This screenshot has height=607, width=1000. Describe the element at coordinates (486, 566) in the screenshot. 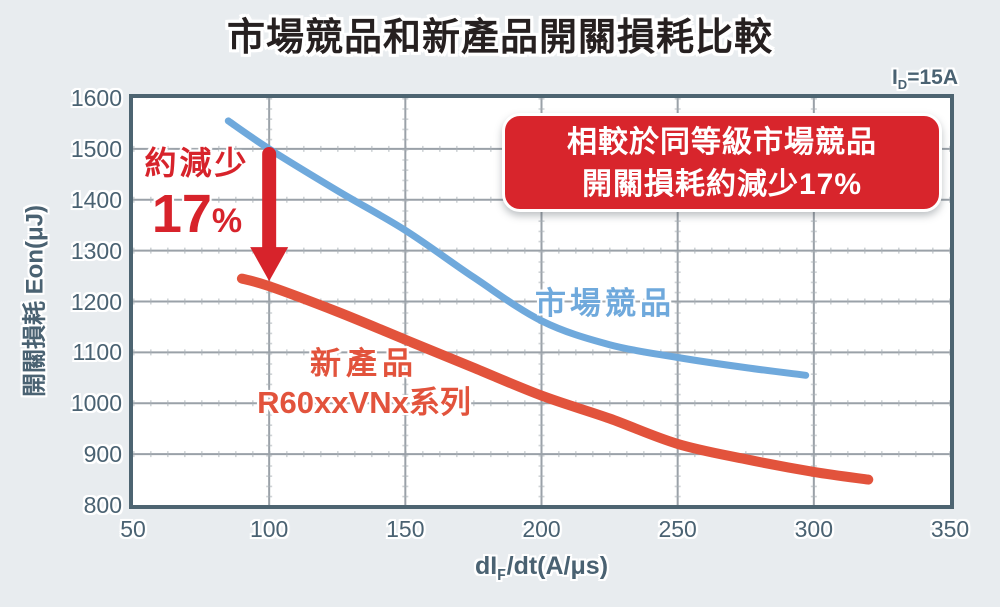

I see `x-title-prefix: dI` at that location.